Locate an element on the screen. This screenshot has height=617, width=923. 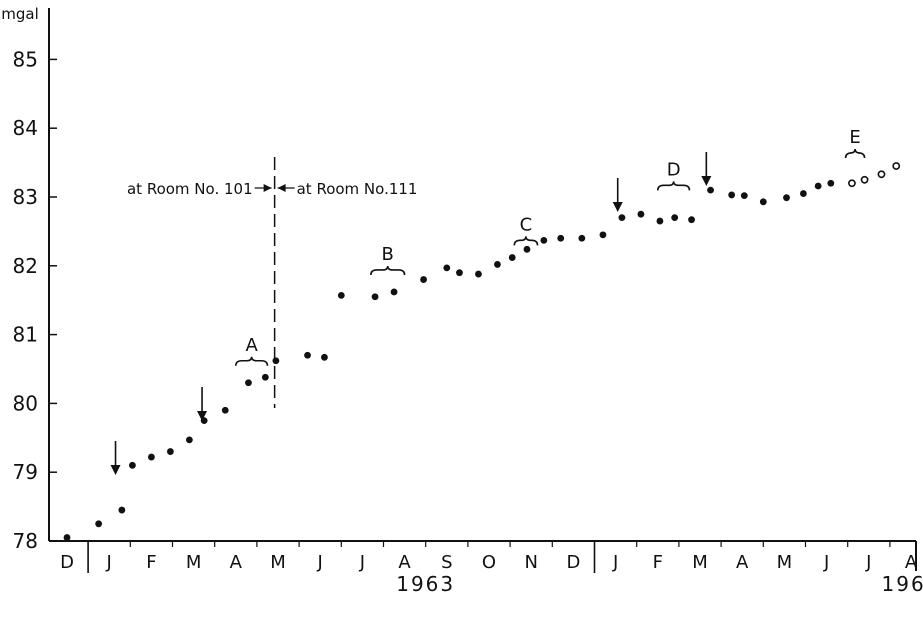
divider-arrowhead-right is located at coordinates (281, 188).